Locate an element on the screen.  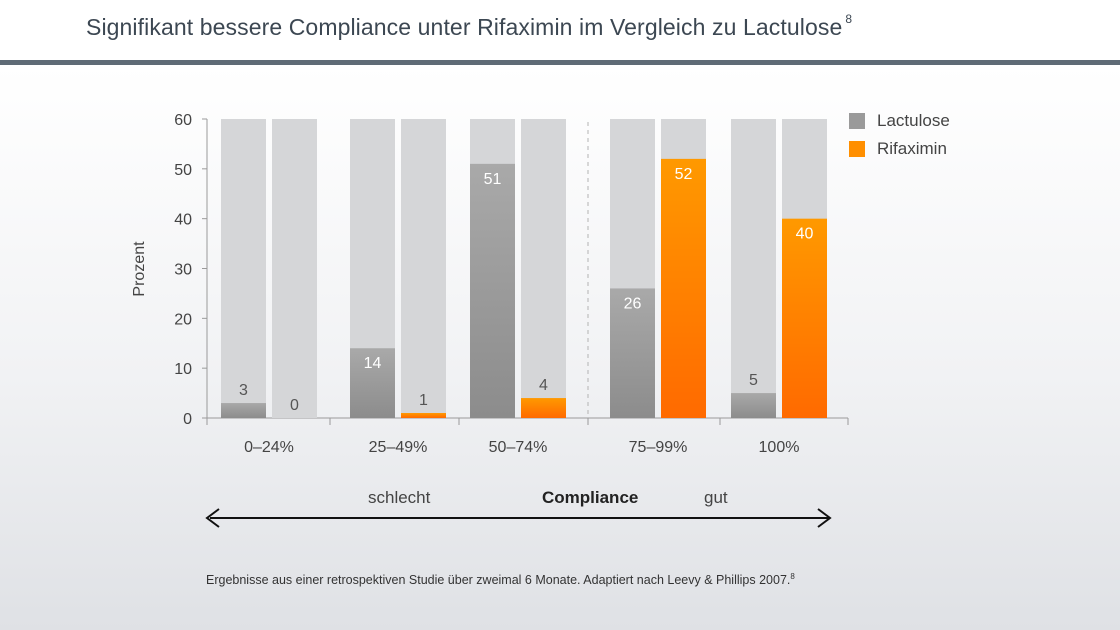
title-divider is located at coordinates (560, 62).